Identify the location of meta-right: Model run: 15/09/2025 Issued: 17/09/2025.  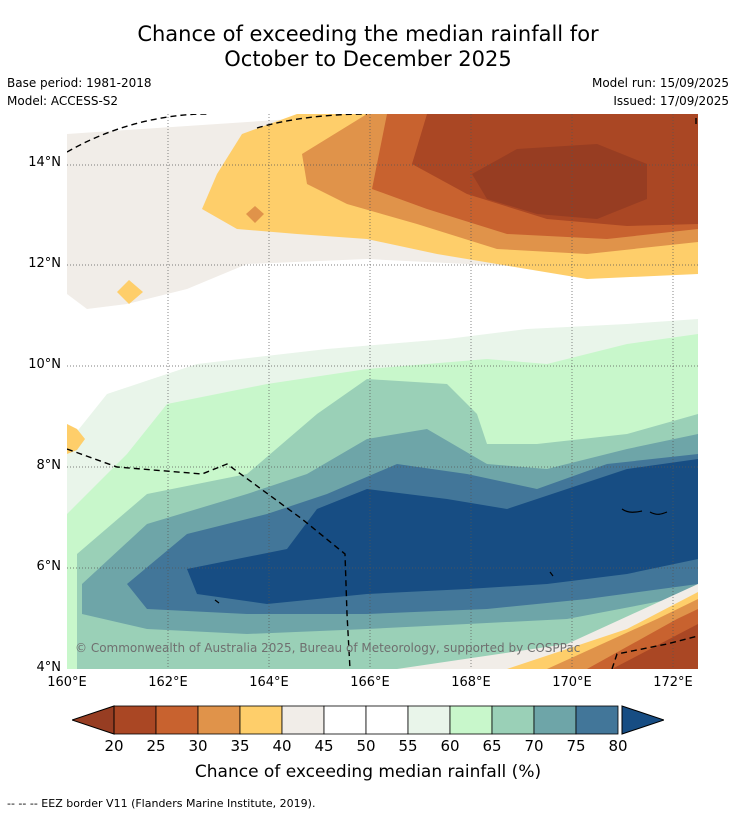
(660, 92).